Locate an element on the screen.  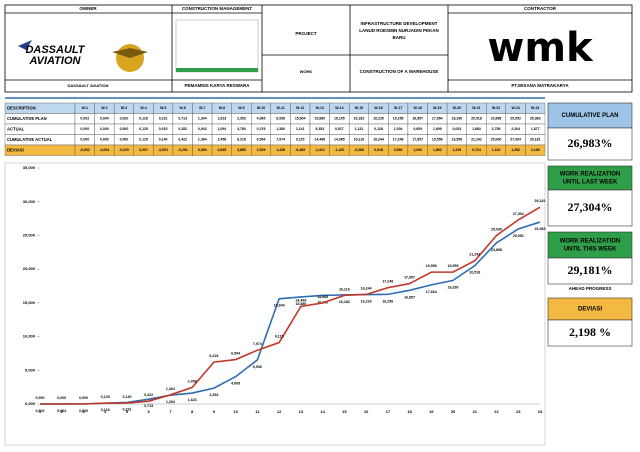
data-label: 0,004 is located at coordinates (61, 411).